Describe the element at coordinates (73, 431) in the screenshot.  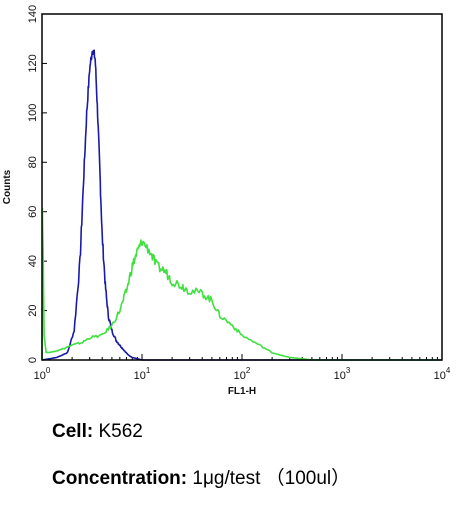
I see `cell-label: Cell:` at that location.